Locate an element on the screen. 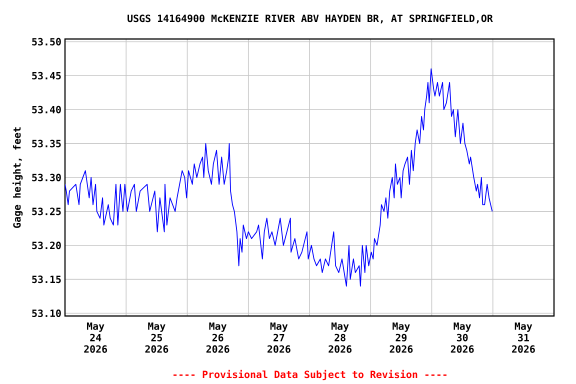  y-tick-label: 53.10 is located at coordinates (46, 314).